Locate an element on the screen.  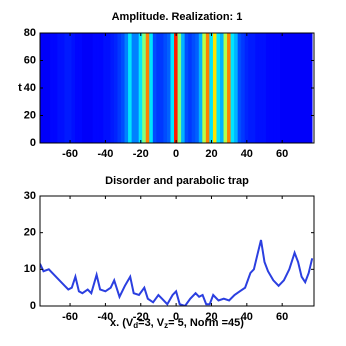
label-part: x. (V is located at coordinates (122, 323).